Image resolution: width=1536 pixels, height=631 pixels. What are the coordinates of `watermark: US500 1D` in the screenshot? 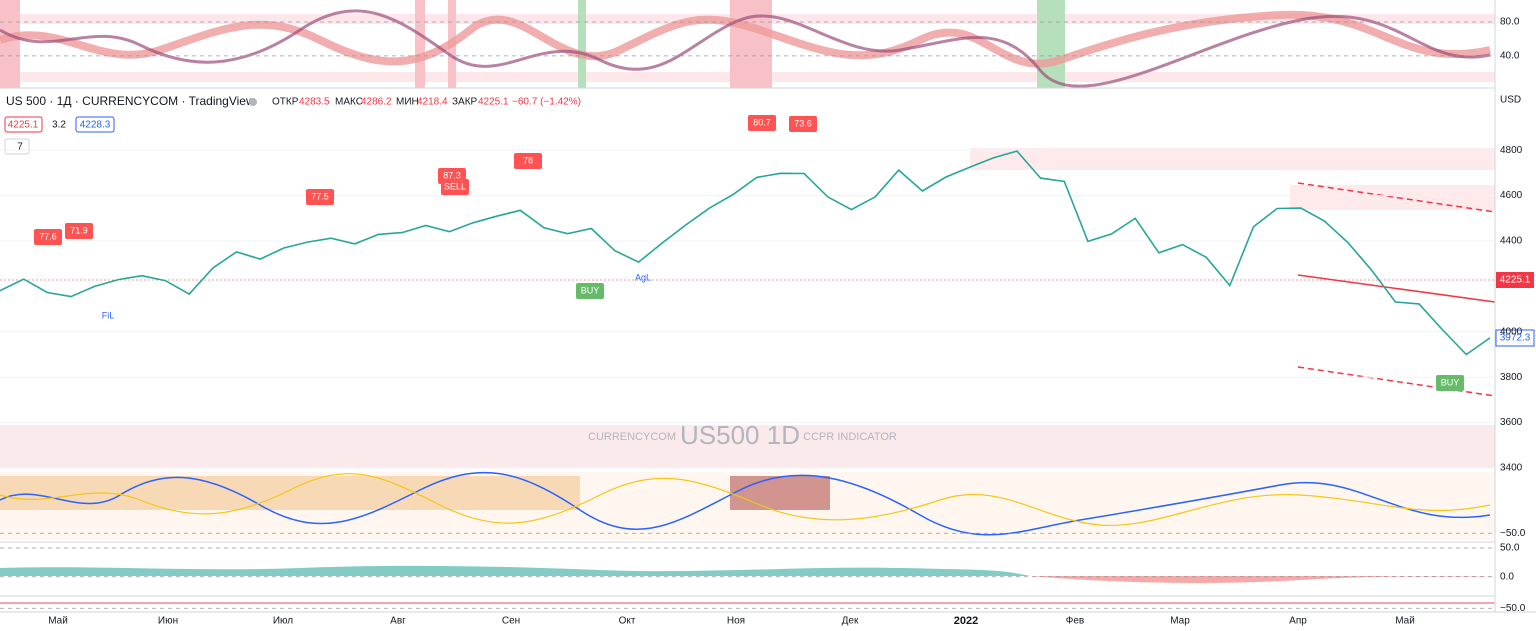 It's located at (740, 435).